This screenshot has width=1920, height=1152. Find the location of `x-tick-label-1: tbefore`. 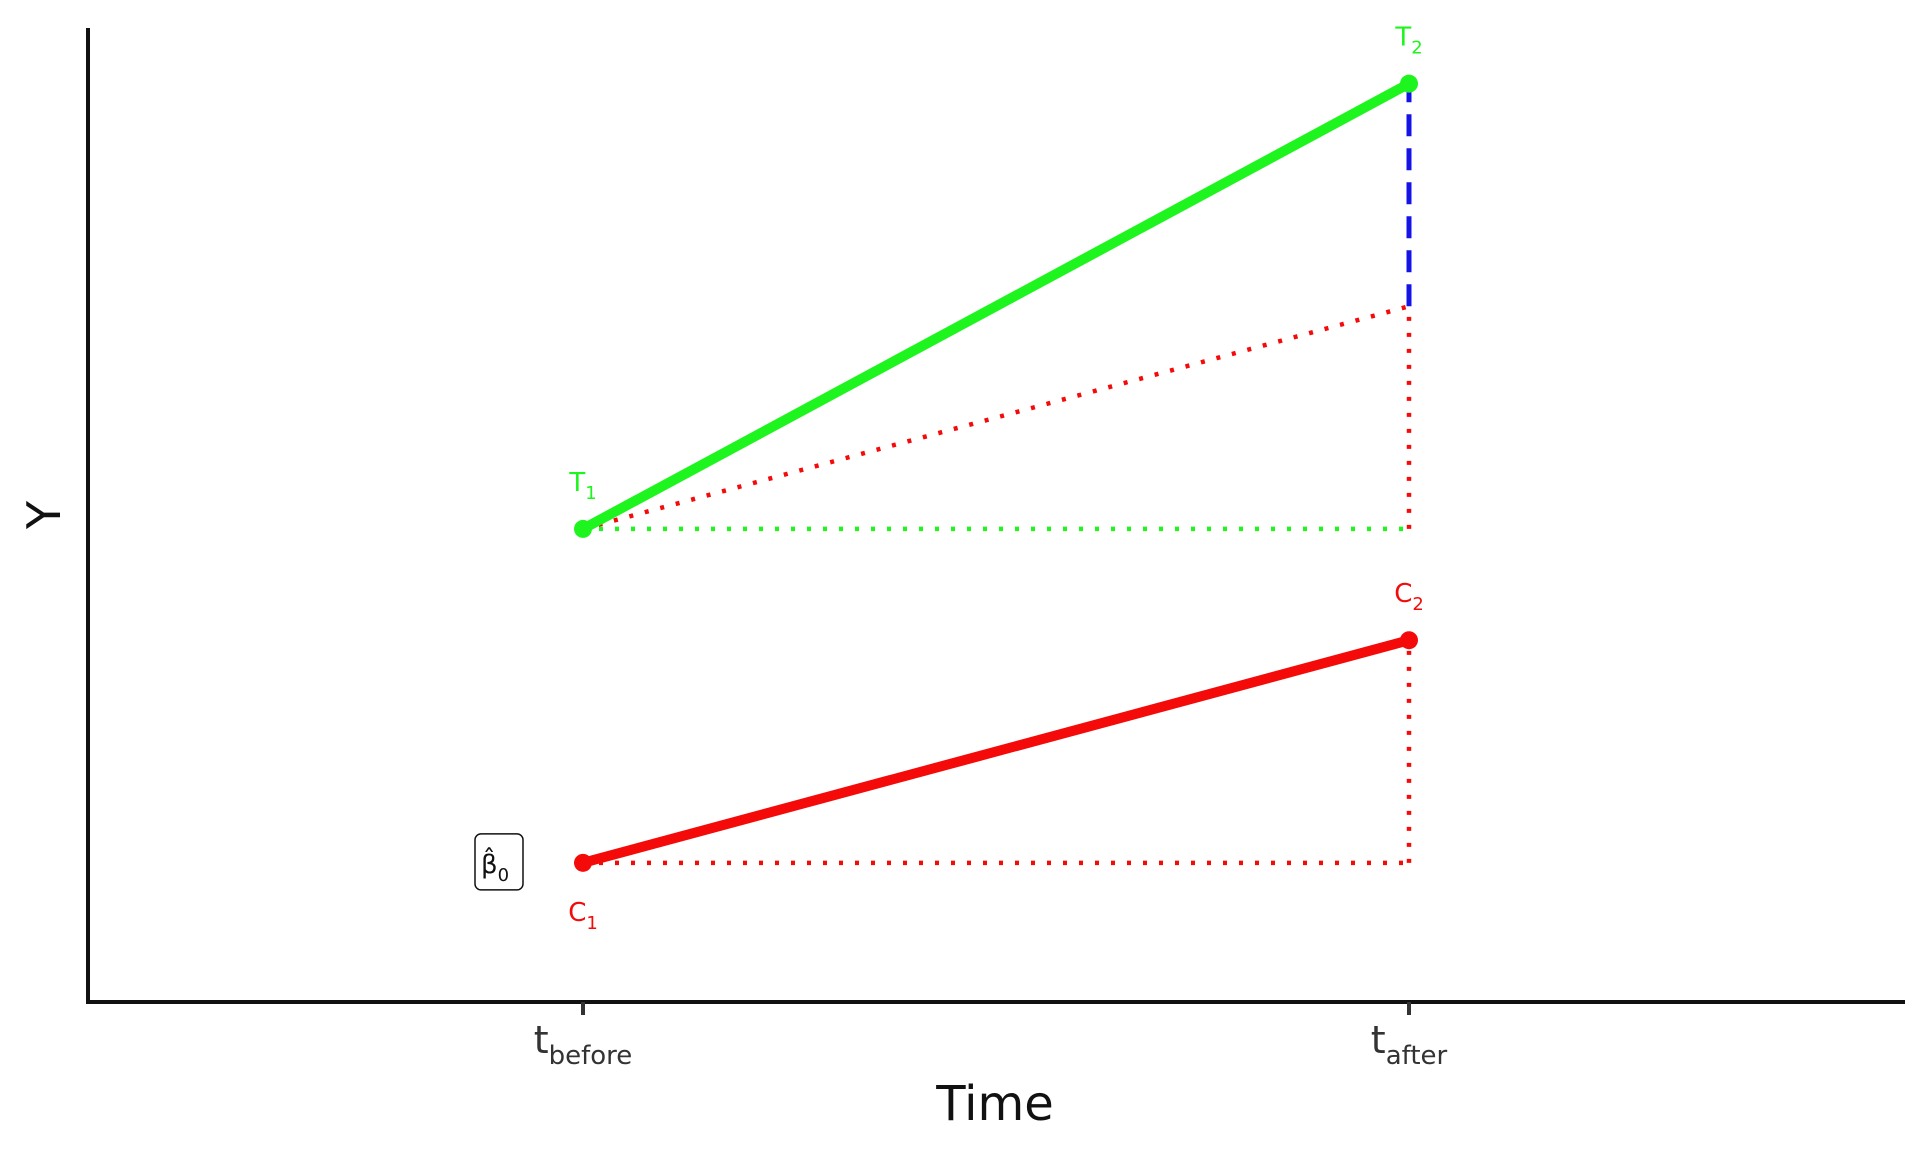

x-tick-label-1: tbefore is located at coordinates (583, 1044).